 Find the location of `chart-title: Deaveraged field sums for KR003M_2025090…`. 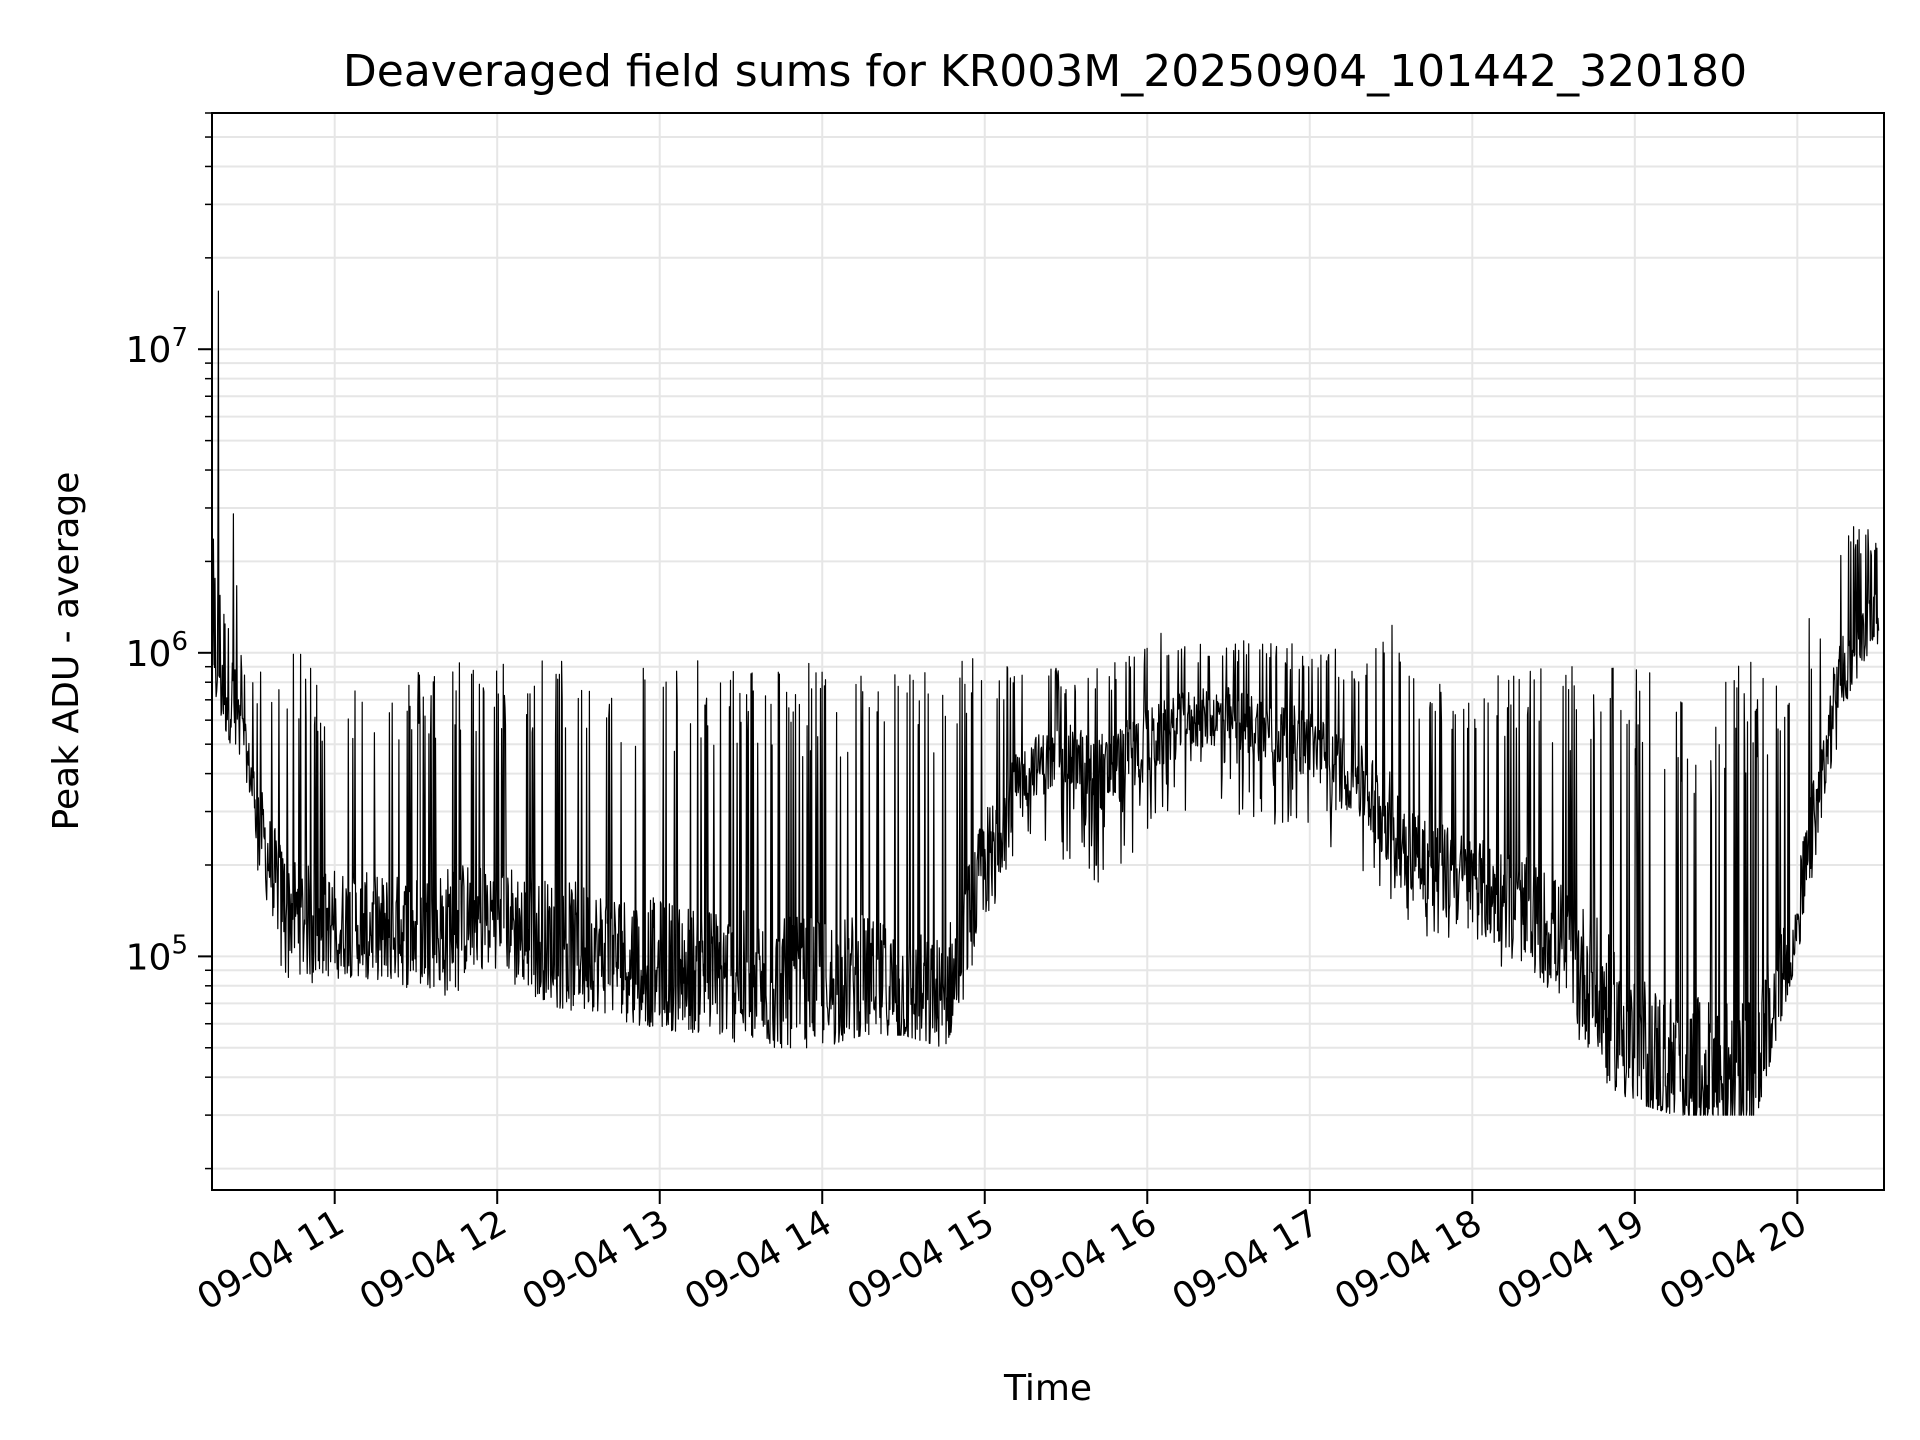

chart-title: Deaveraged field sums for KR003M_2025090… is located at coordinates (1045, 71).